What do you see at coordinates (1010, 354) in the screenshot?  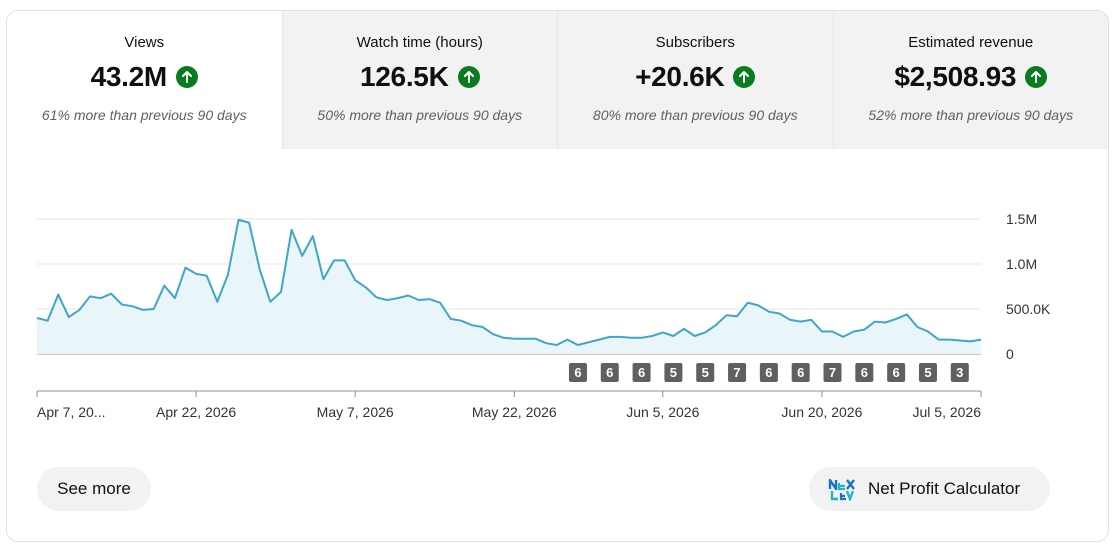 I see `y-tick-label: 0` at bounding box center [1010, 354].